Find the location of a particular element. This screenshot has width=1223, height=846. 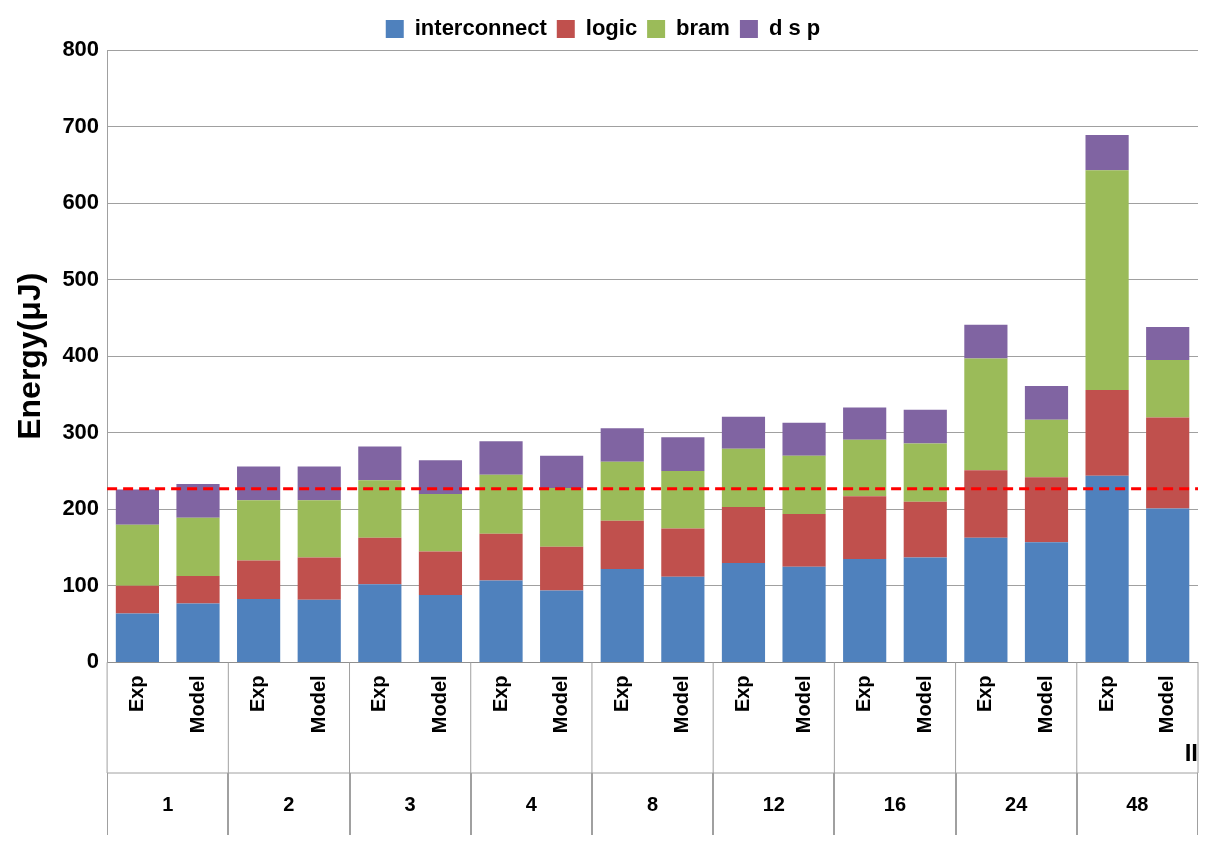

x-axis-title: II is located at coordinates (1191, 753).